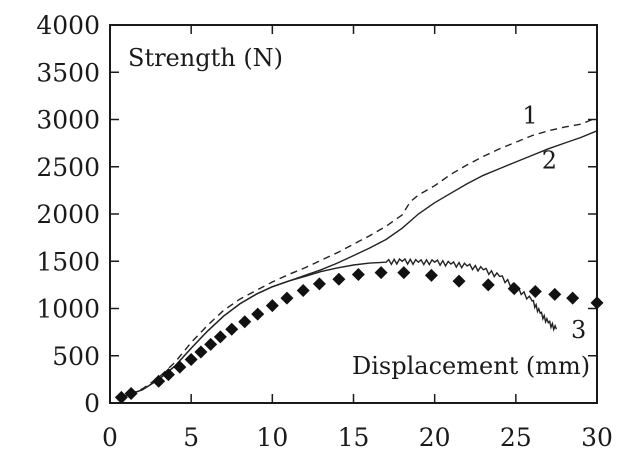 This screenshot has width=630, height=454. What do you see at coordinates (68, 261) in the screenshot?
I see `y-tick-label: 1500` at bounding box center [68, 261].